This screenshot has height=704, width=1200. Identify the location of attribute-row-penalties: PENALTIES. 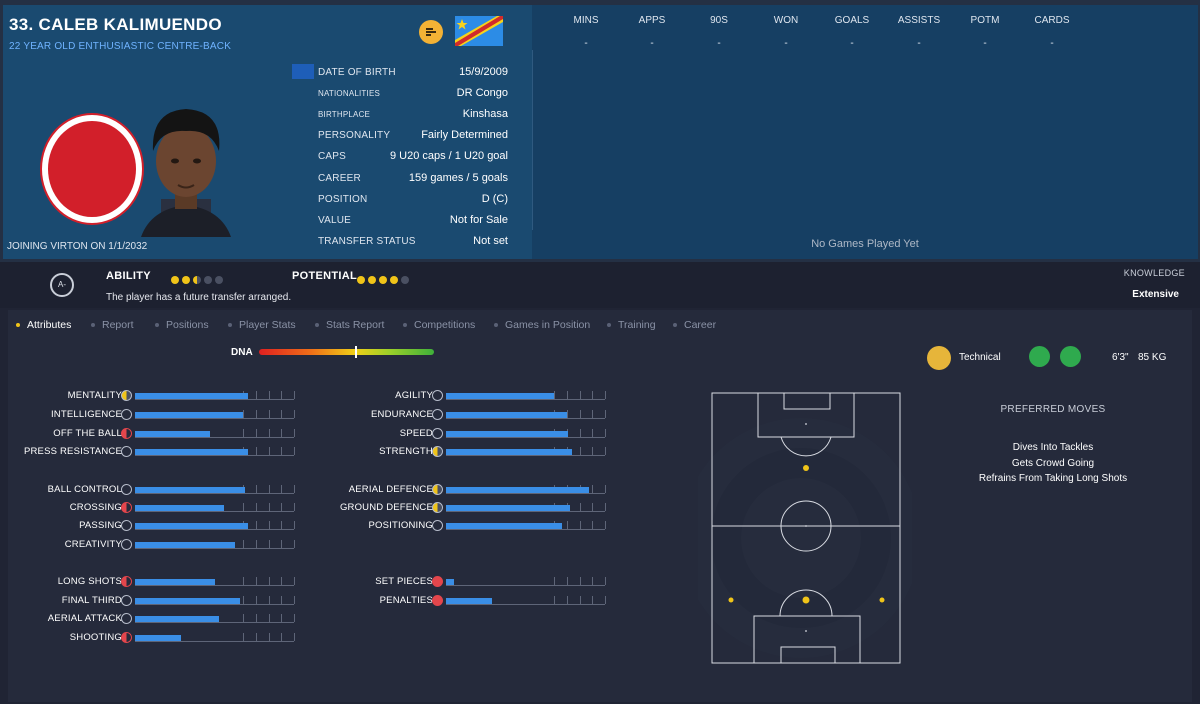
(464, 601).